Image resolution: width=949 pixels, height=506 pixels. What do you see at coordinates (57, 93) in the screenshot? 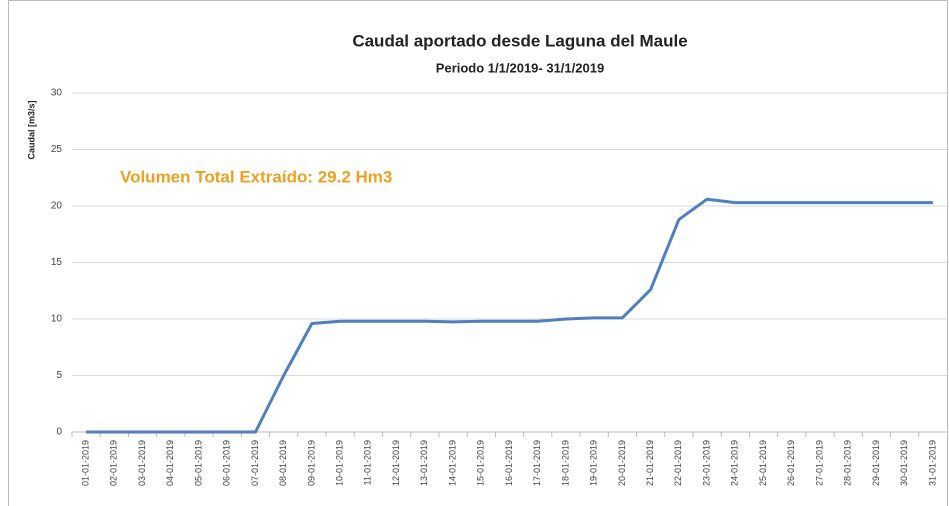
I see `y-tick-label: 30` at bounding box center [57, 93].